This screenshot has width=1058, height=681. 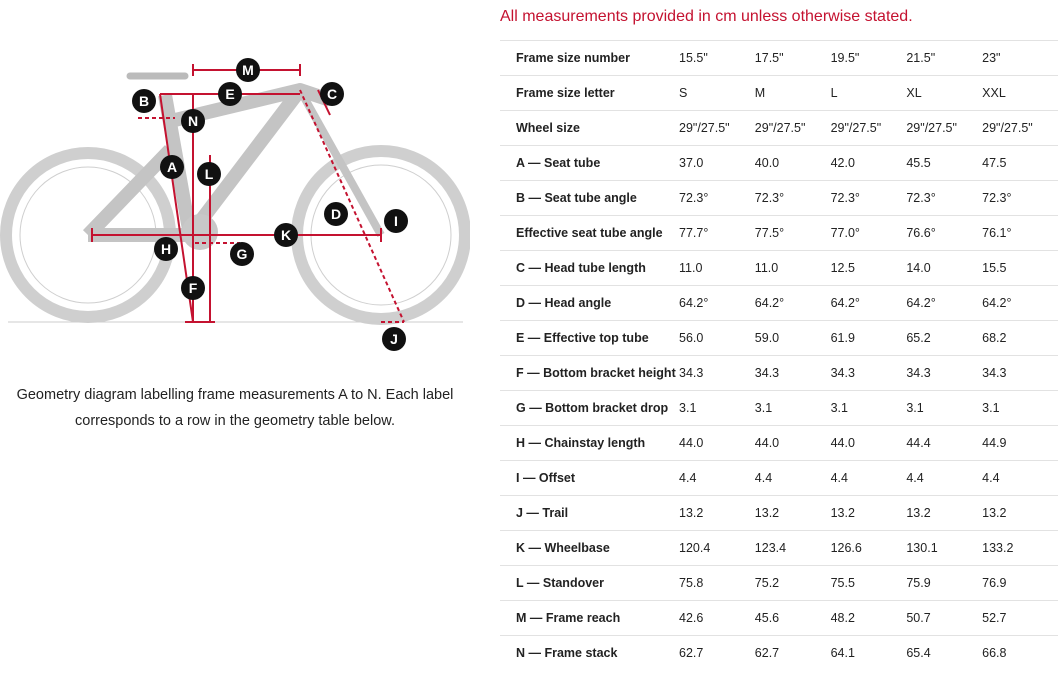 What do you see at coordinates (717, 58) in the screenshot?
I see `cell-value: 15.5"` at bounding box center [717, 58].